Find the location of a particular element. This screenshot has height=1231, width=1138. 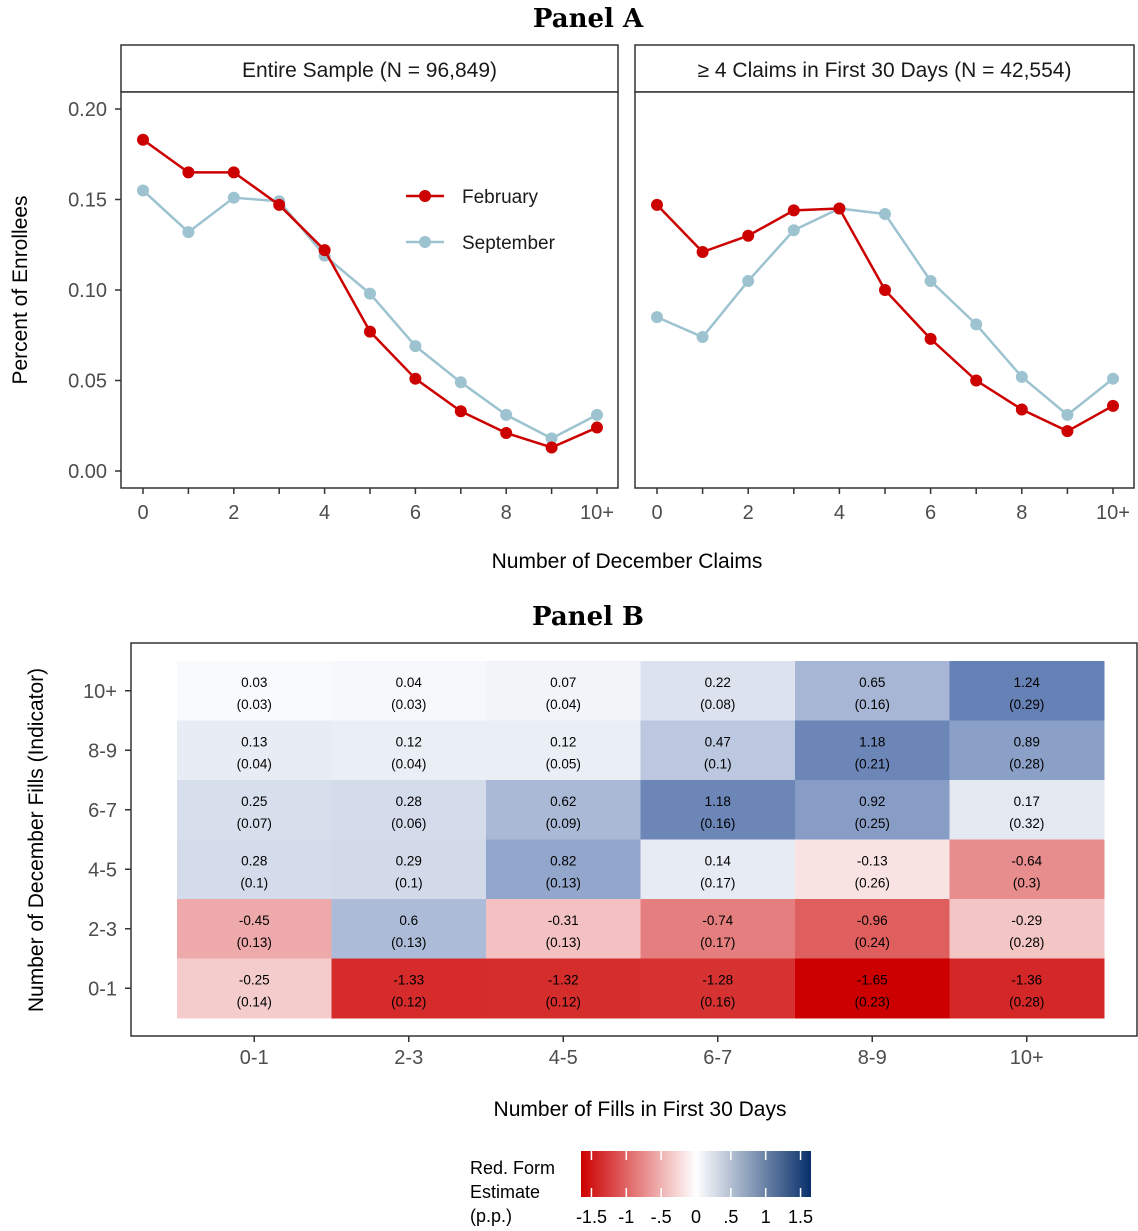

cell-std-error: (0.21) is located at coordinates (872, 763).